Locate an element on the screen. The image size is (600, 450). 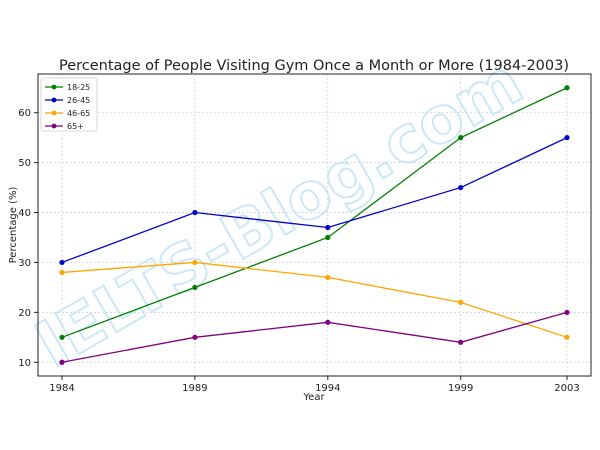
x-axis-label: Year is located at coordinates (313, 397).